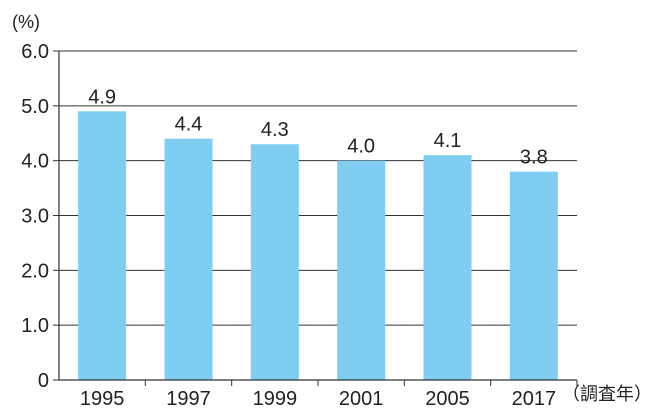  I want to click on y-tick-labels: 0 1.0 2.0 3.0 4.0 5.0 6.0, so click(35, 216).